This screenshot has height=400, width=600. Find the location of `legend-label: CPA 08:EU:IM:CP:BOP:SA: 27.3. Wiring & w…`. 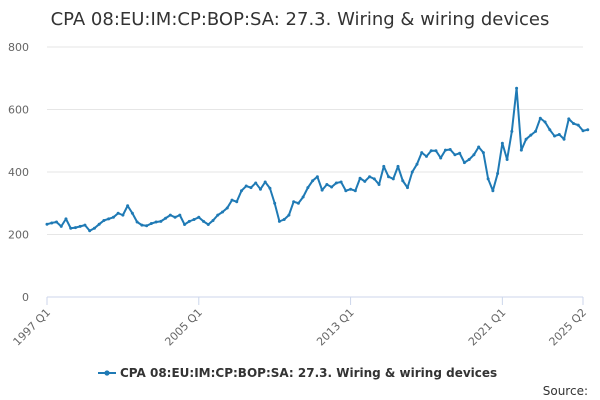

legend-label: CPA 08:EU:IM:CP:BOP:SA: 27.3. Wiring & w… is located at coordinates (308, 373).